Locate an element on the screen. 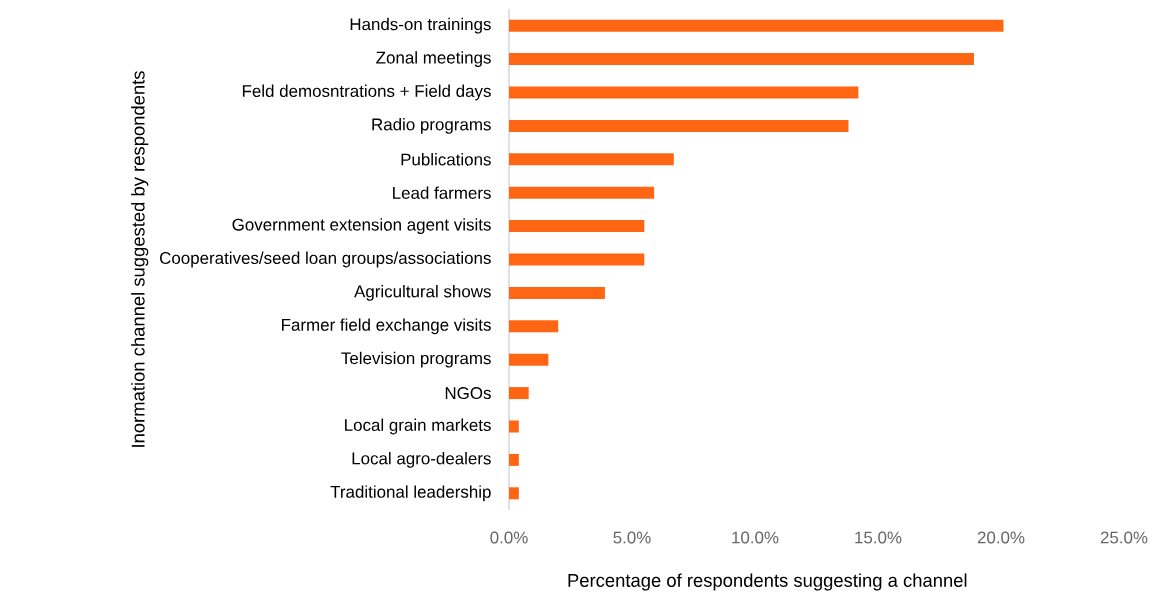 This screenshot has height=596, width=1157. y-tick-label: Cooperatives/seed loan groups/associations is located at coordinates (325, 259).